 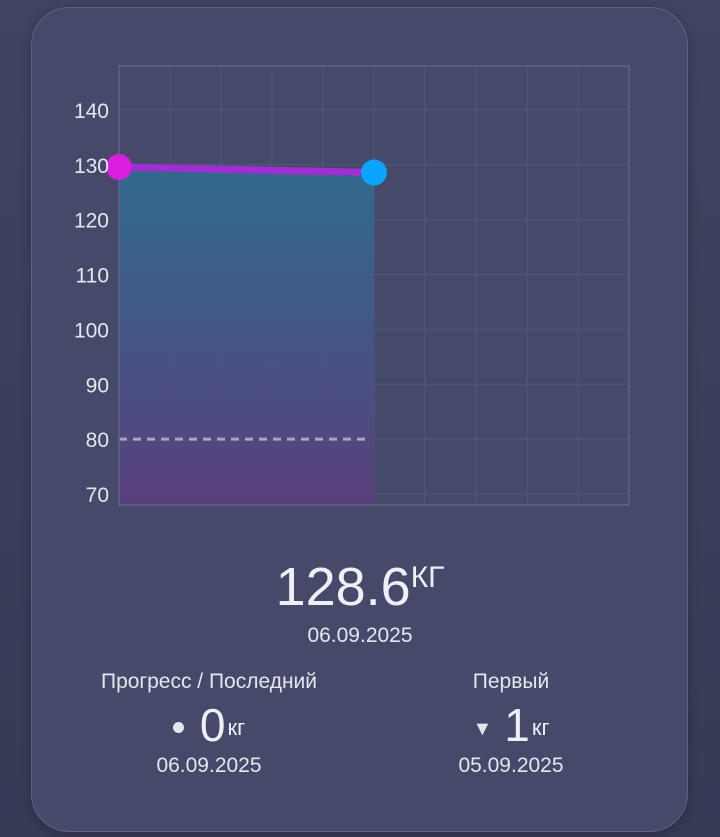 I want to click on chart-area, so click(x=246, y=335).